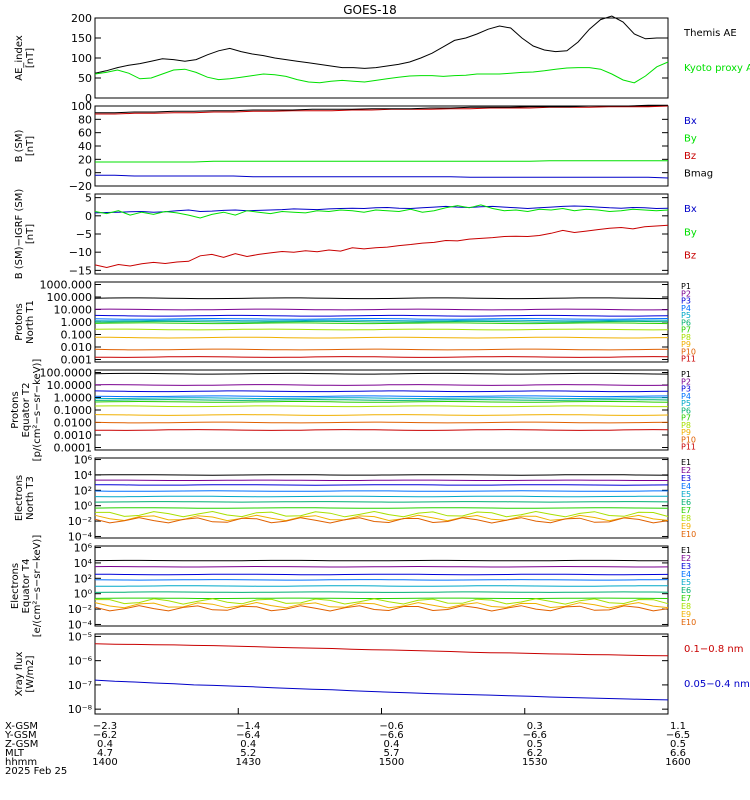 The width and height of the screenshot is (750, 800). What do you see at coordinates (83, 563) in the screenshot?
I see `y-tick-label: 10⁴` at bounding box center [83, 563].